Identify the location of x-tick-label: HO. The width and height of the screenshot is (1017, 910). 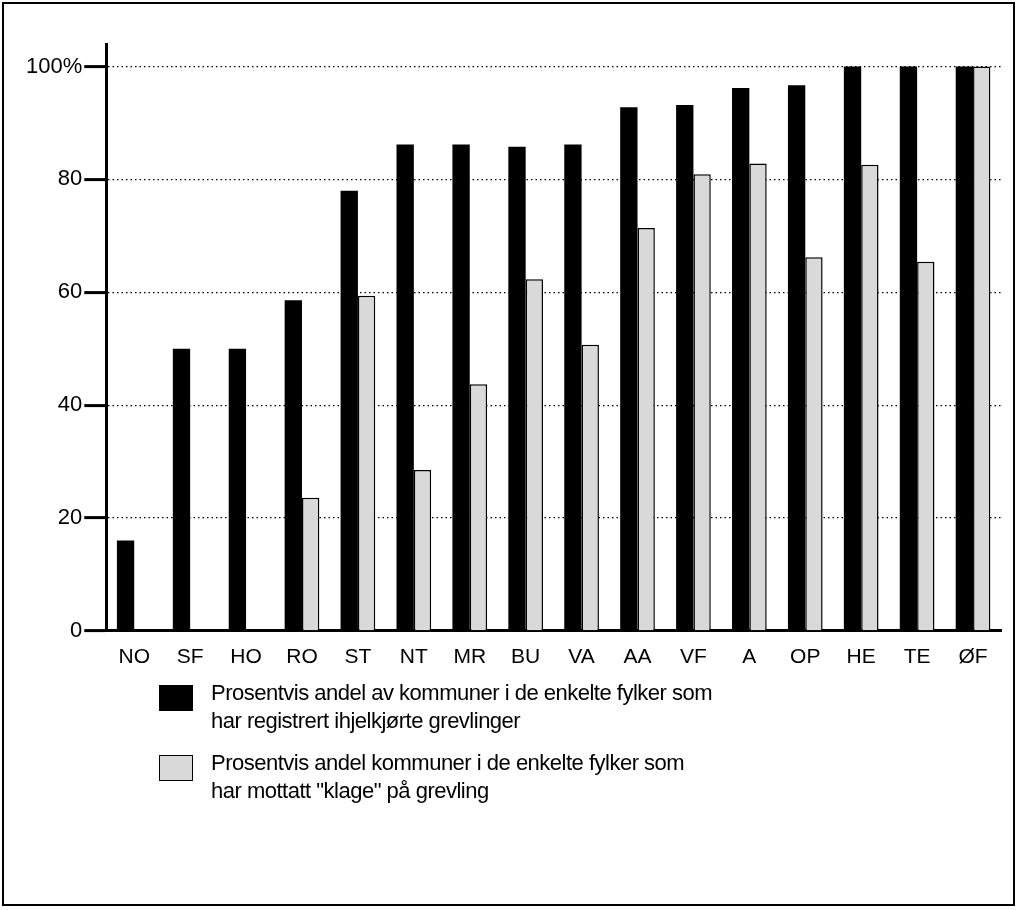
(246, 656).